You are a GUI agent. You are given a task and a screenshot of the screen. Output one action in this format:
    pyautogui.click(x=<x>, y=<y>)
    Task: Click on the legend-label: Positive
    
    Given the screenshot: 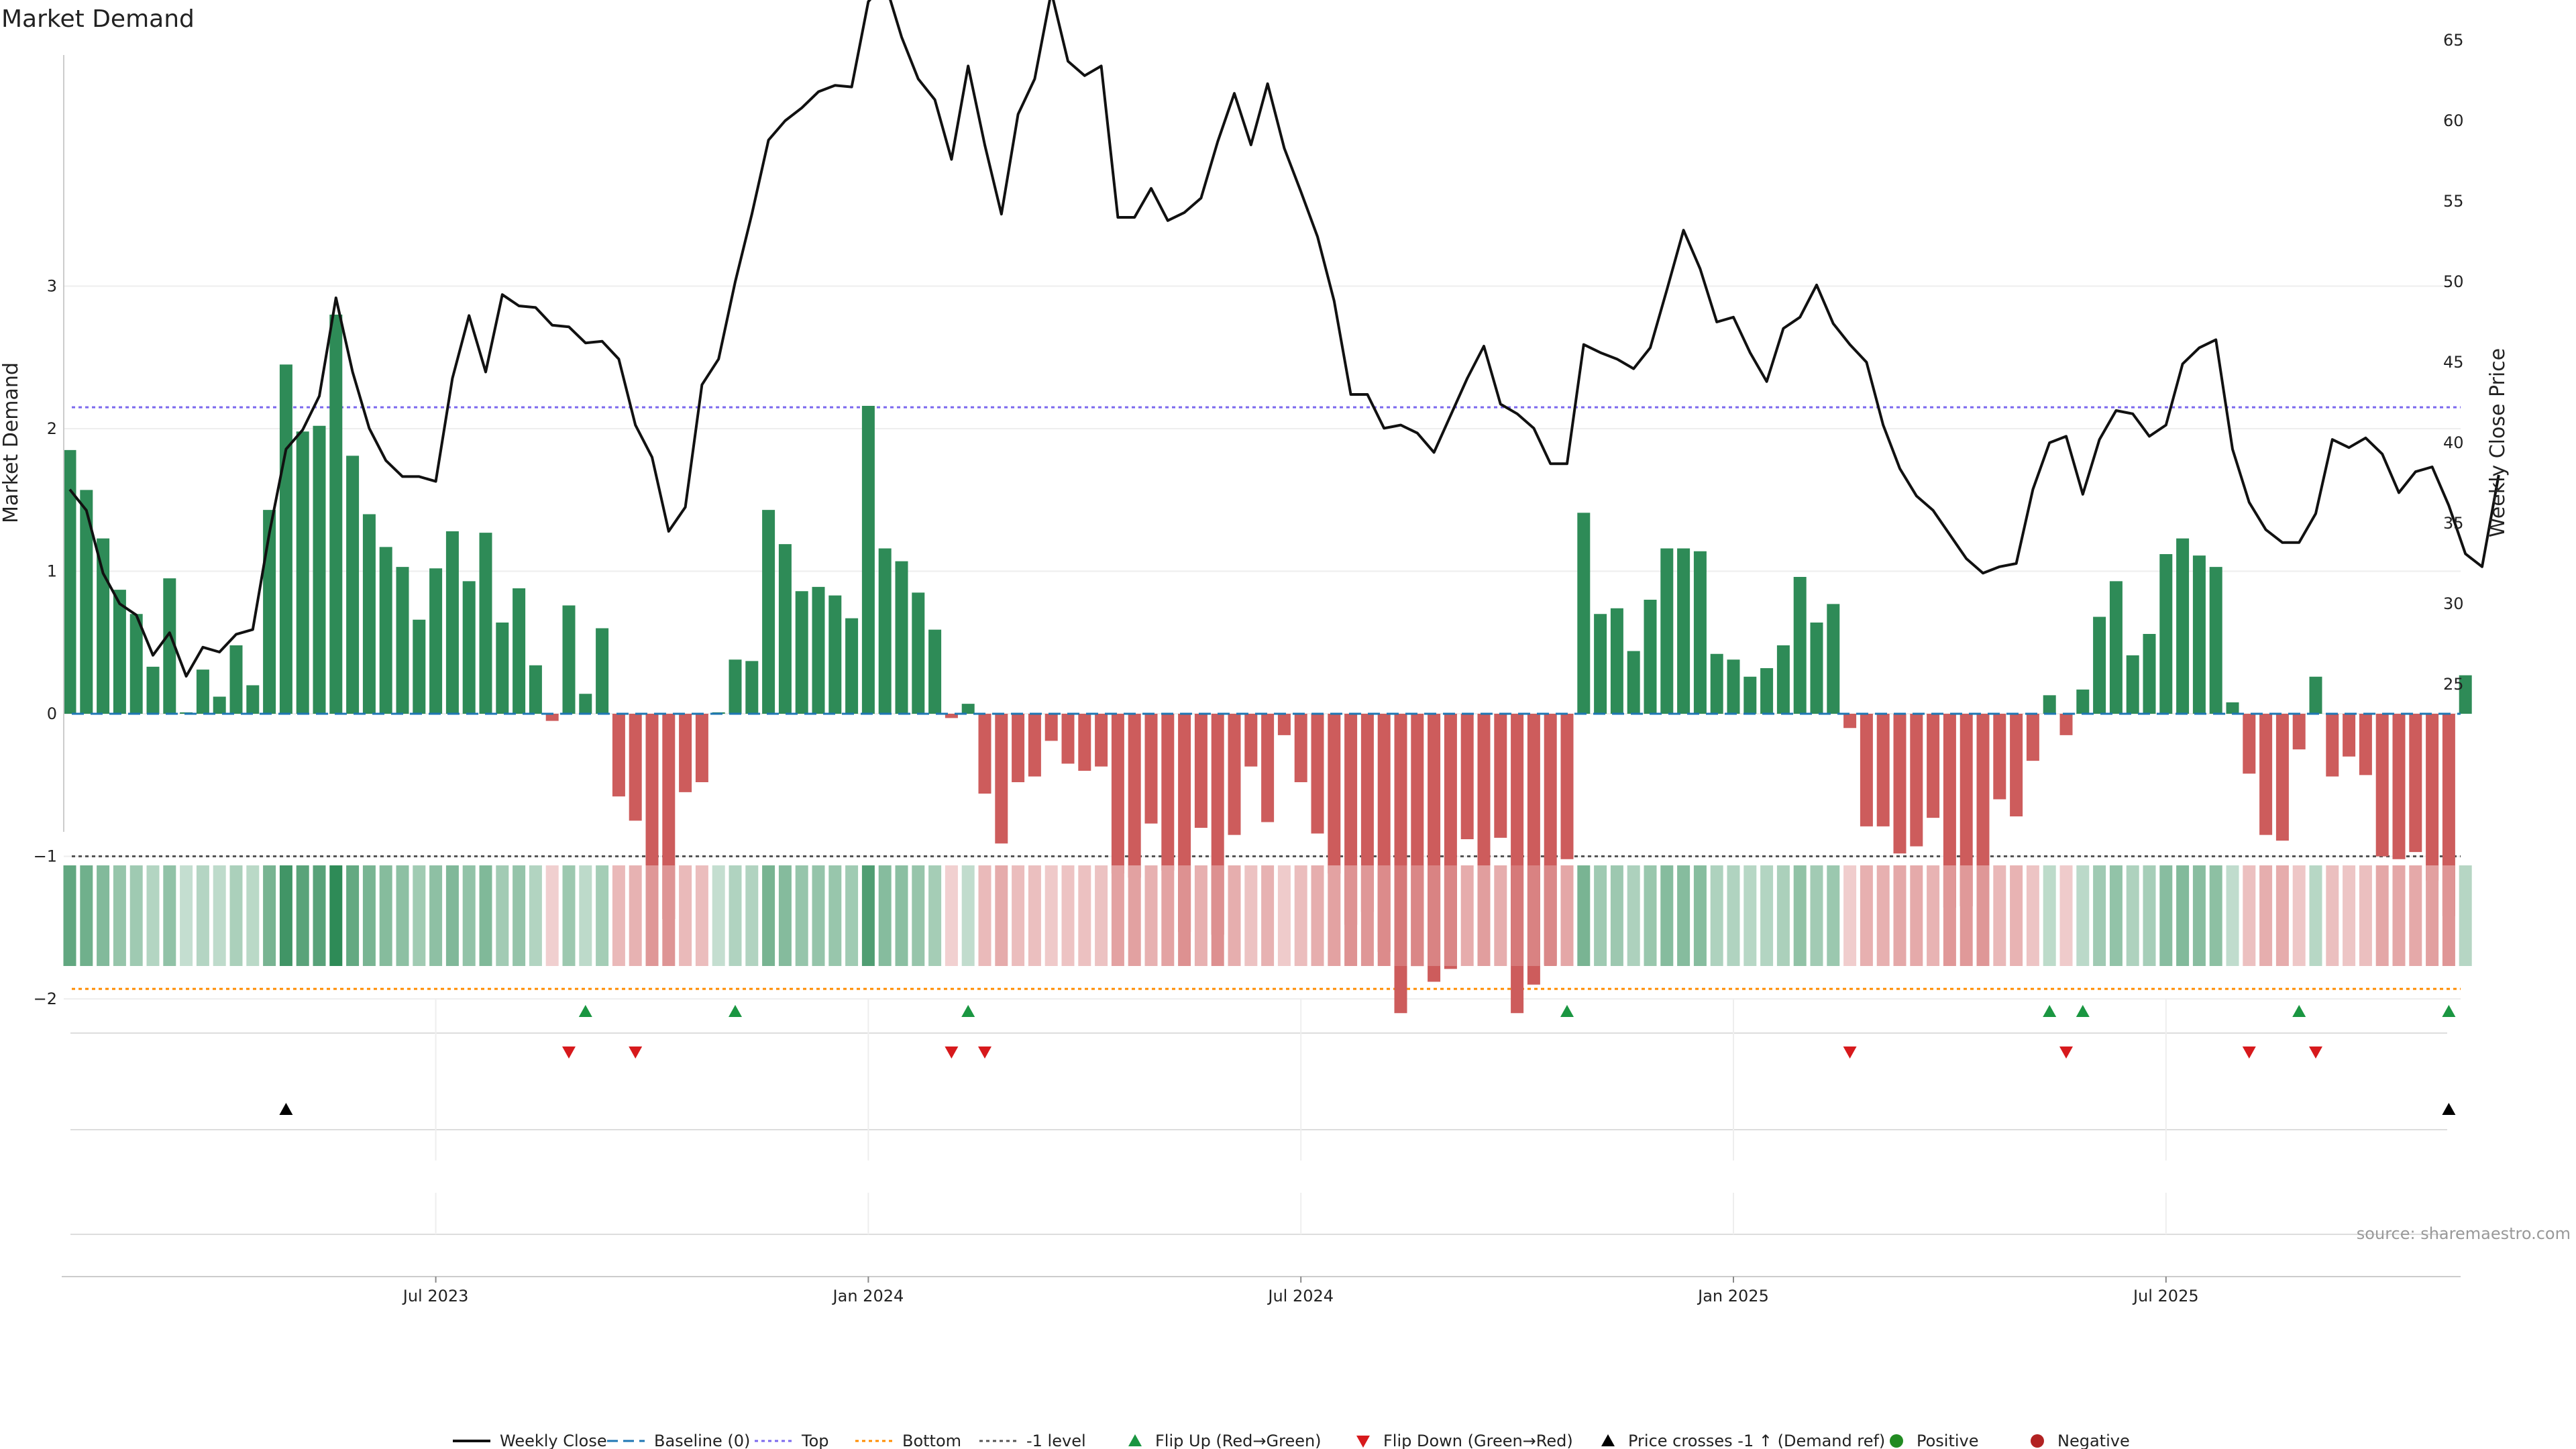 What is the action you would take?
    pyautogui.click(x=1948, y=1440)
    